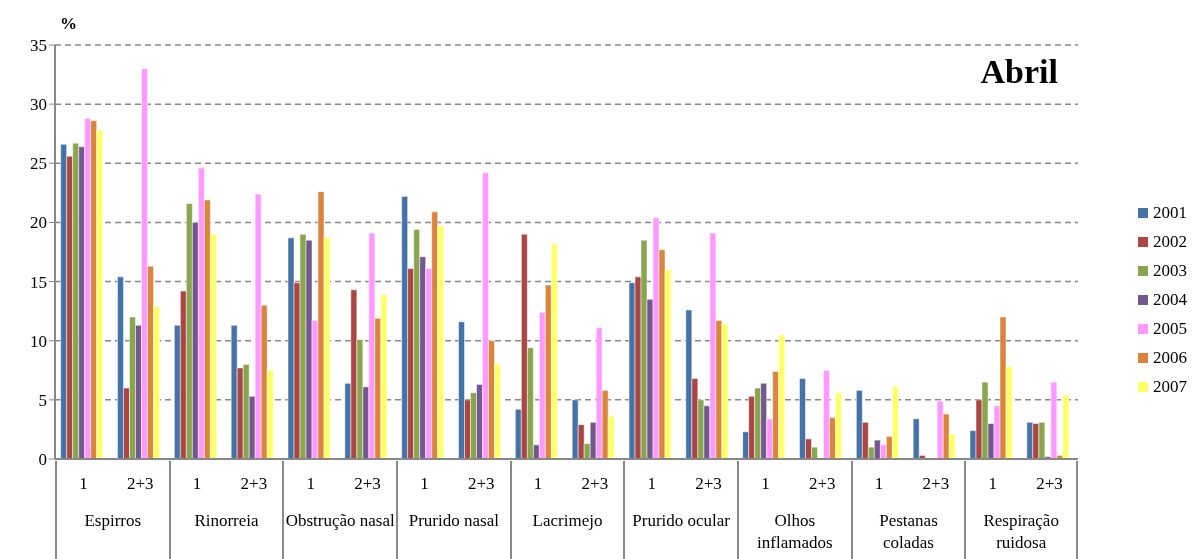 This screenshot has height=559, width=1200. Describe the element at coordinates (1019, 72) in the screenshot. I see `chart-title: Abril` at that location.